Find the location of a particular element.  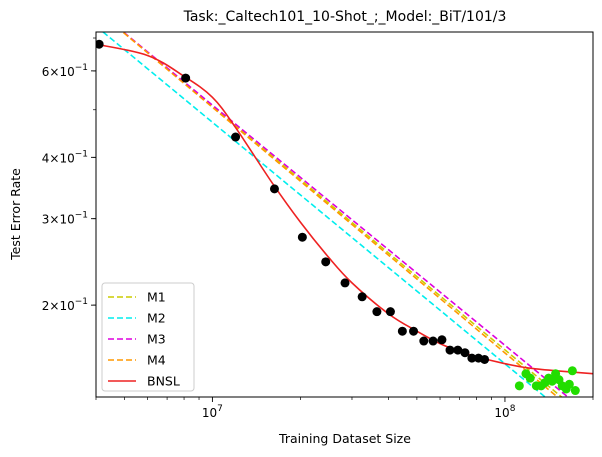

legend-label-m2: M2 is located at coordinates (156, 318).